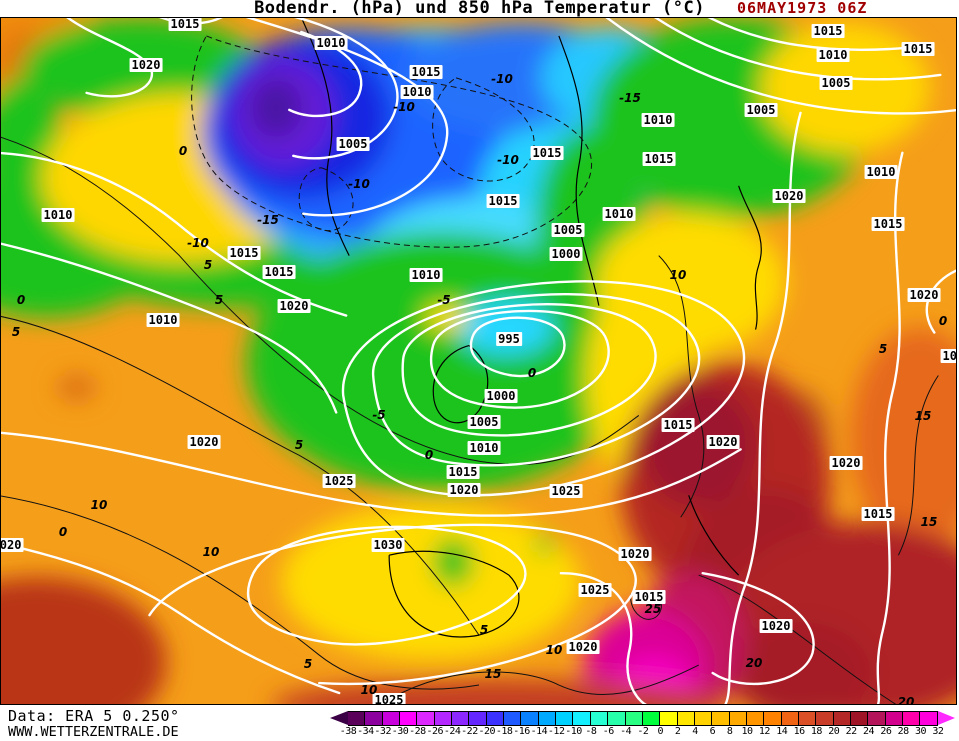 The image size is (959, 741). I want to click on colorbar-tick: 4, so click(695, 731).